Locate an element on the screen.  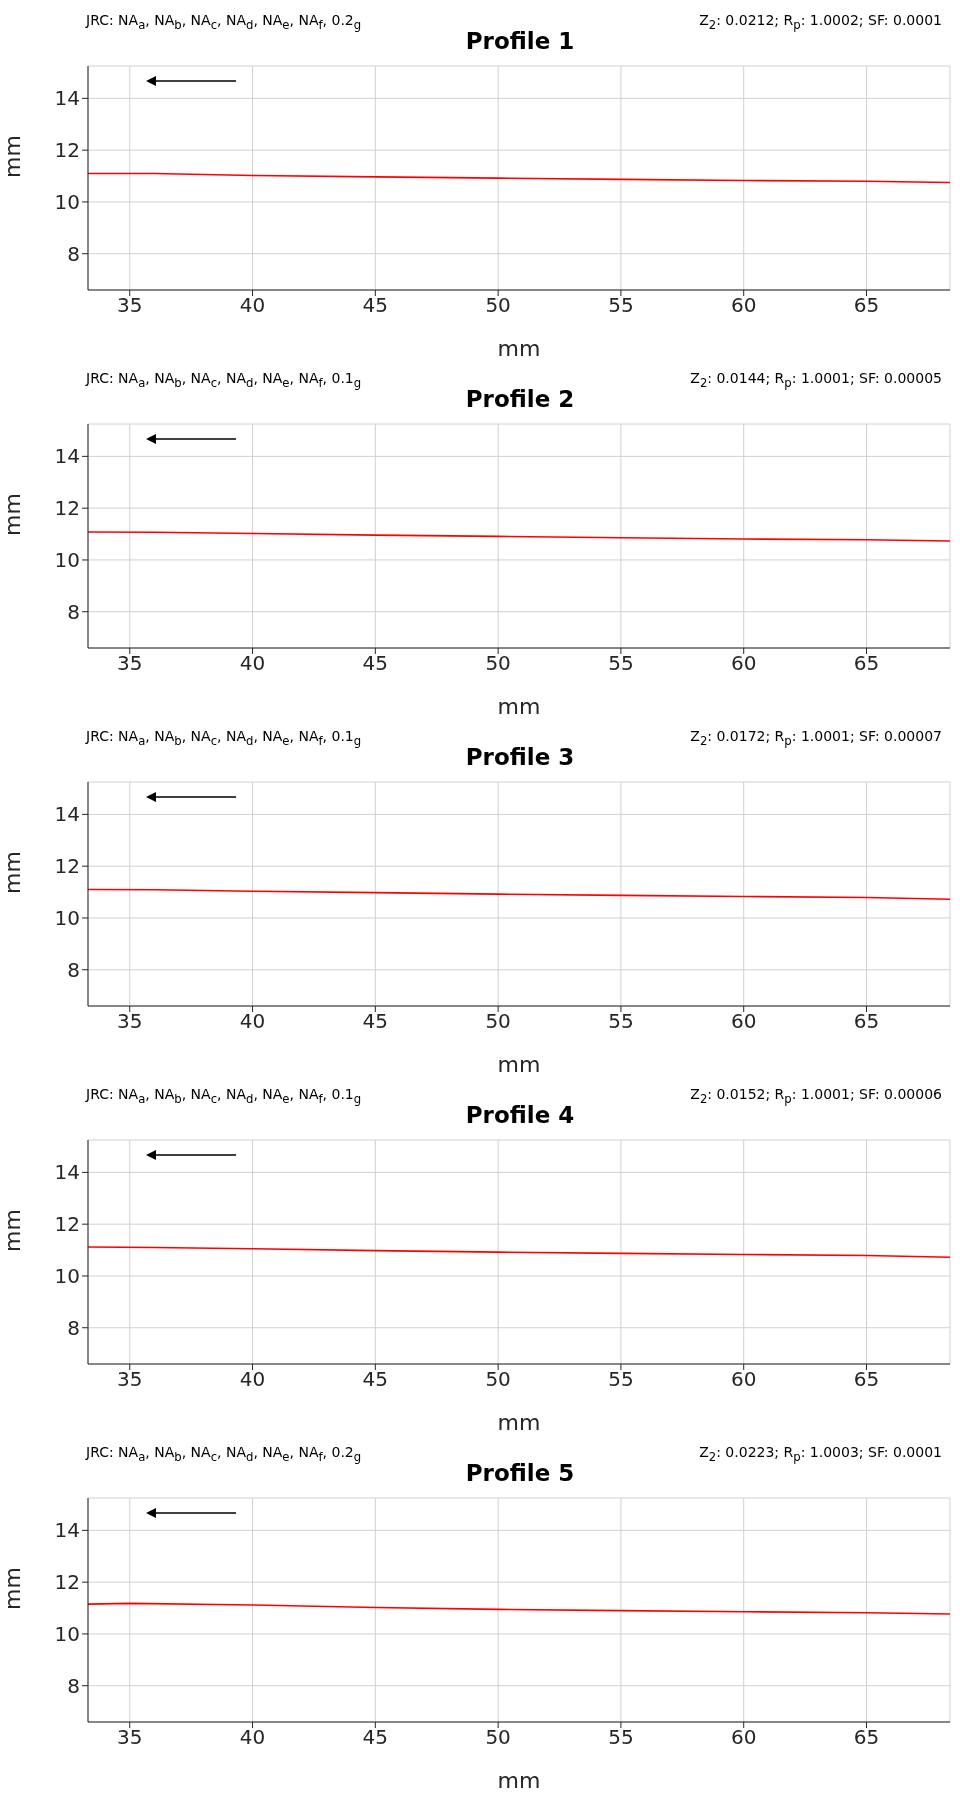
chart-title: Profile 1 is located at coordinates (520, 41).